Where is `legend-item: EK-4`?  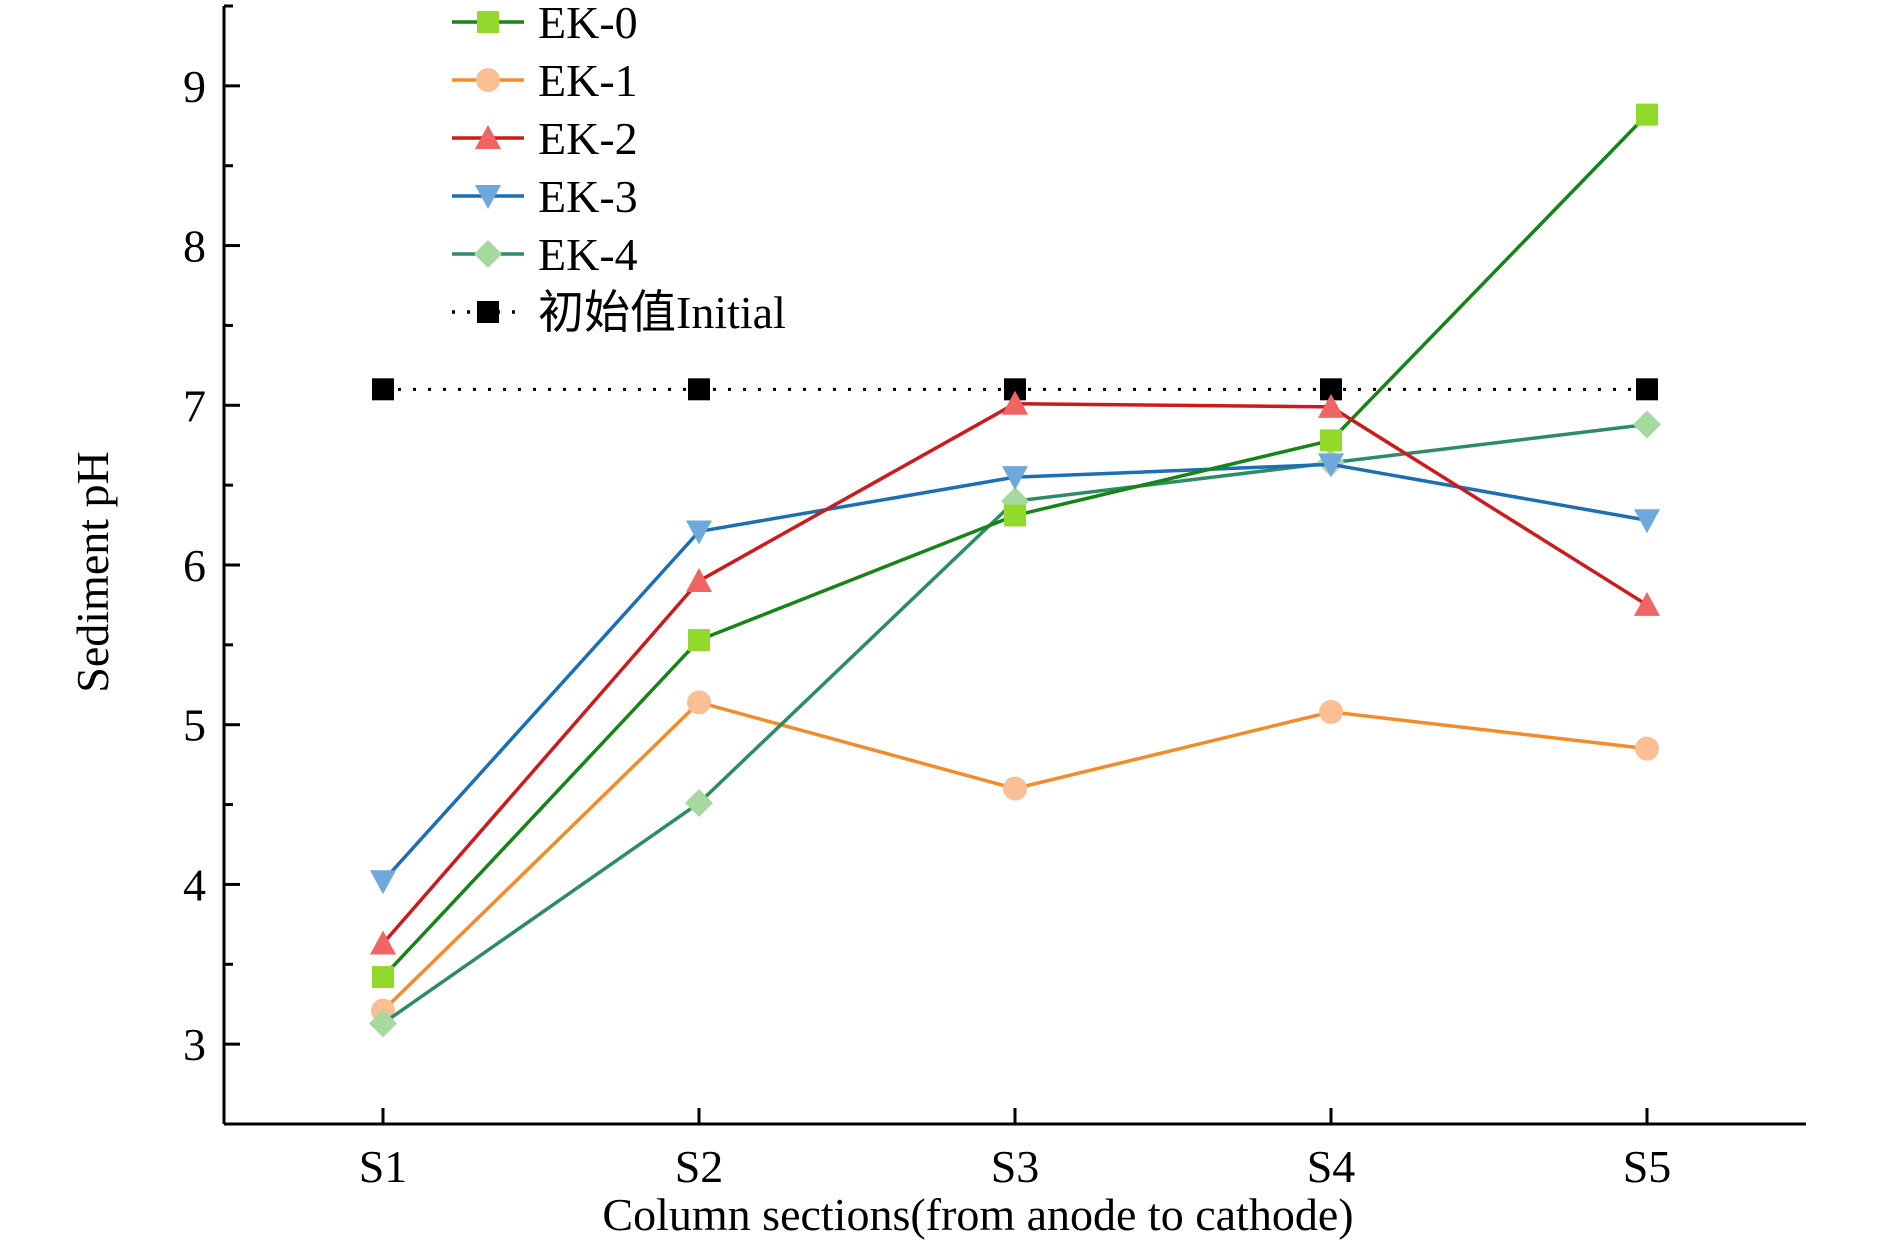 legend-item: EK-4 is located at coordinates (545, 254).